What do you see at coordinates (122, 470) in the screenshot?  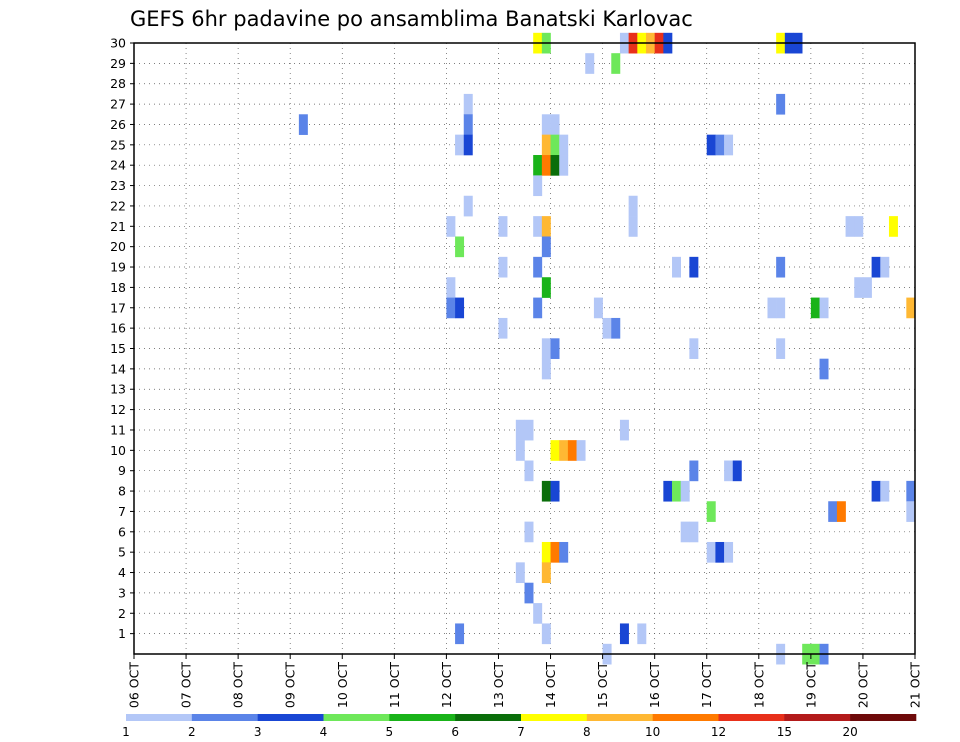 I see `y-tick-label: 9` at bounding box center [122, 470].